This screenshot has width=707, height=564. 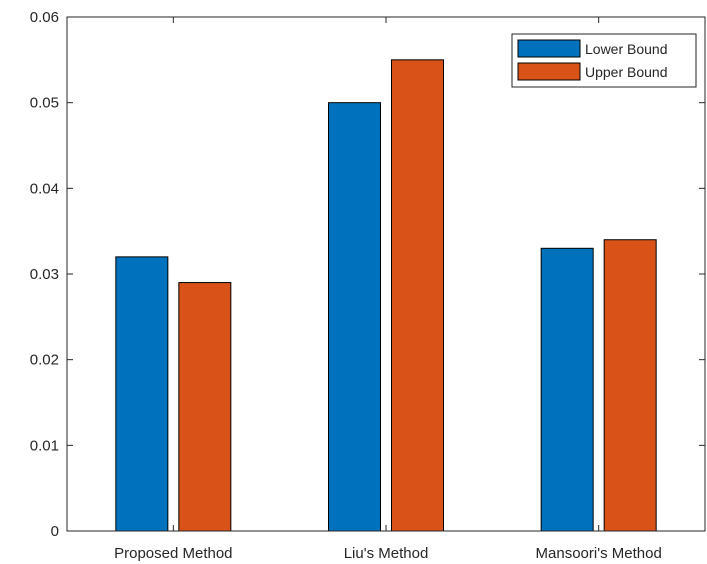 I want to click on y-tick-label: 0.01, so click(x=44, y=445).